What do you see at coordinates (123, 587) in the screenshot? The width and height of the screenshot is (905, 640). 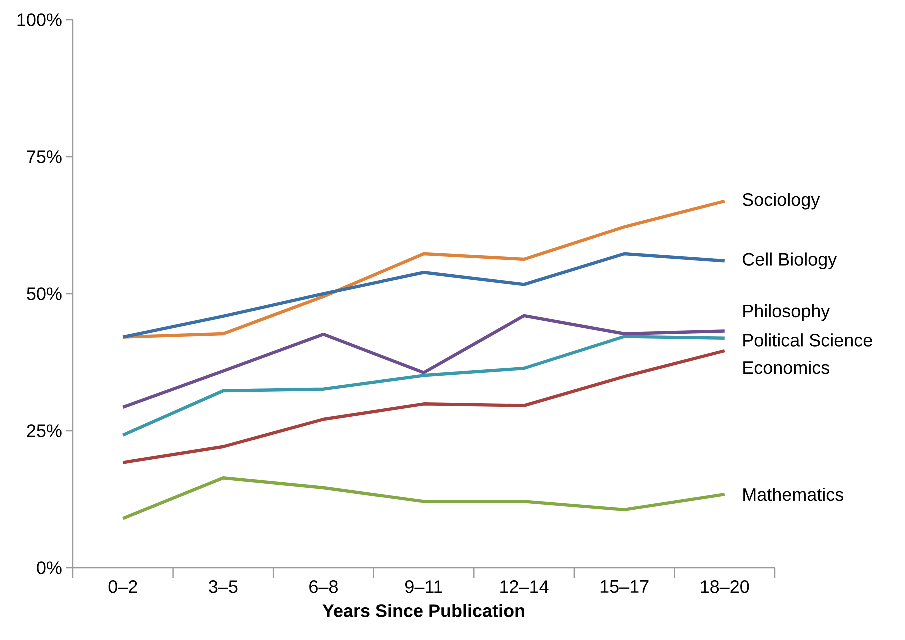 I see `x-tick-label: 0–2` at bounding box center [123, 587].